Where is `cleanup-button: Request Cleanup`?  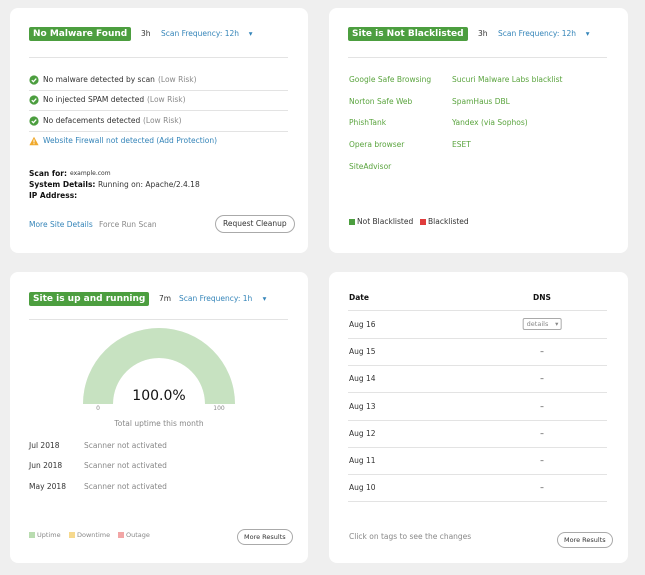
cleanup-button: Request Cleanup is located at coordinates (255, 224).